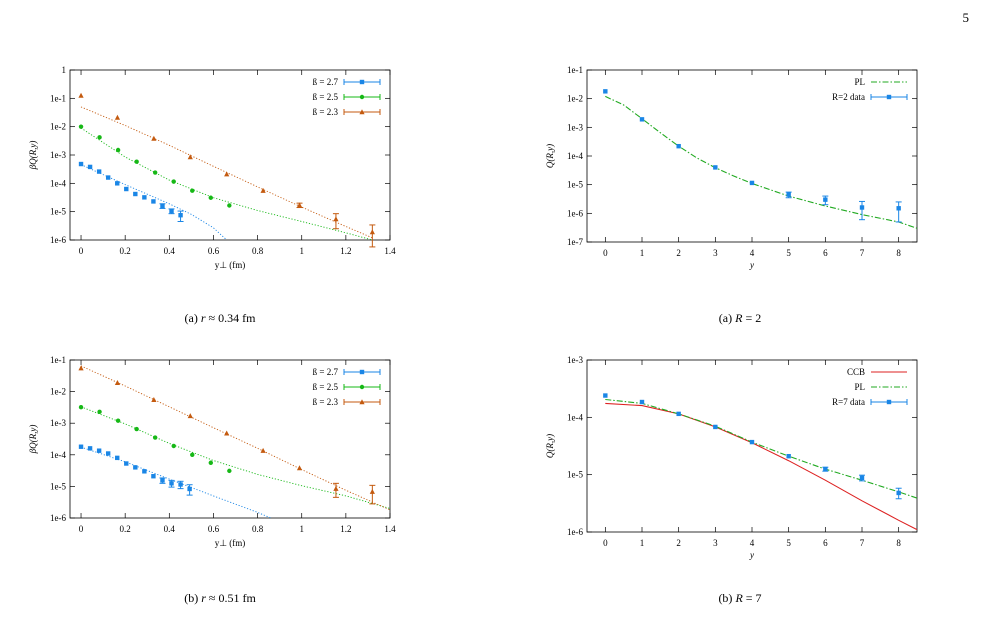  I want to click on y-axis-label: Q(R,y), so click(550, 156).